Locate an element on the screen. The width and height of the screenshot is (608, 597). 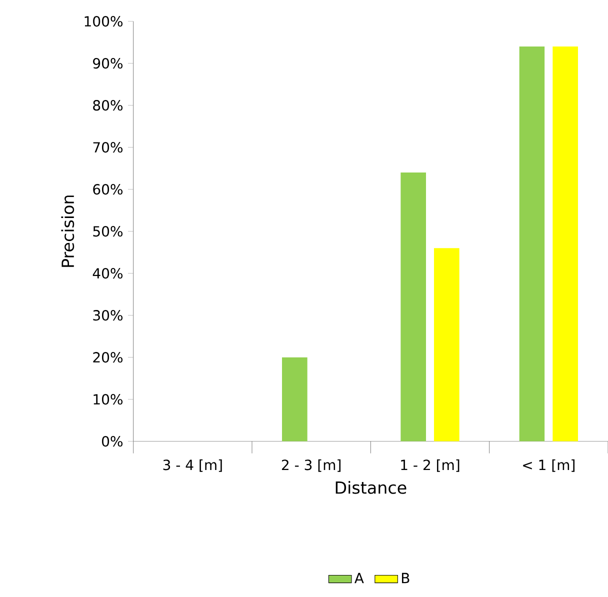
y-tick-label: 20% is located at coordinates (108, 357).